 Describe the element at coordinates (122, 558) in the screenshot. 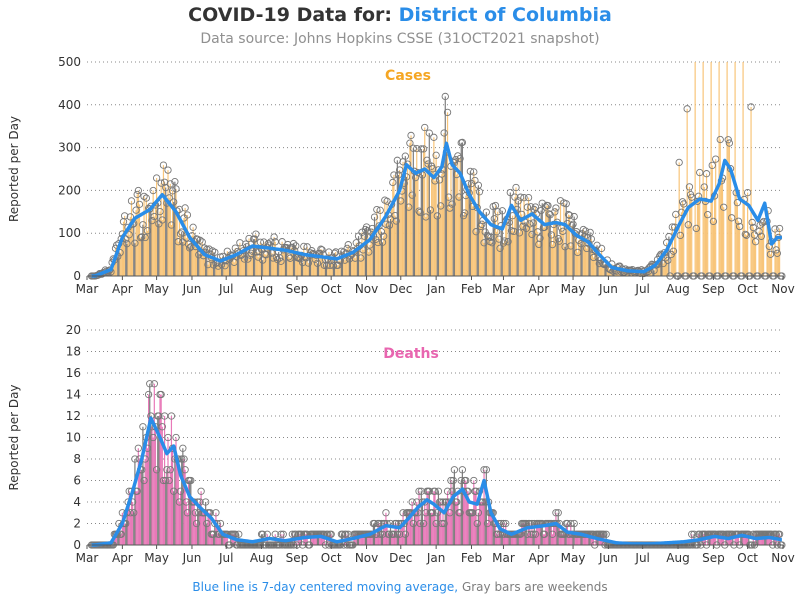

I see `deaths-x-tick-label: Apr` at that location.